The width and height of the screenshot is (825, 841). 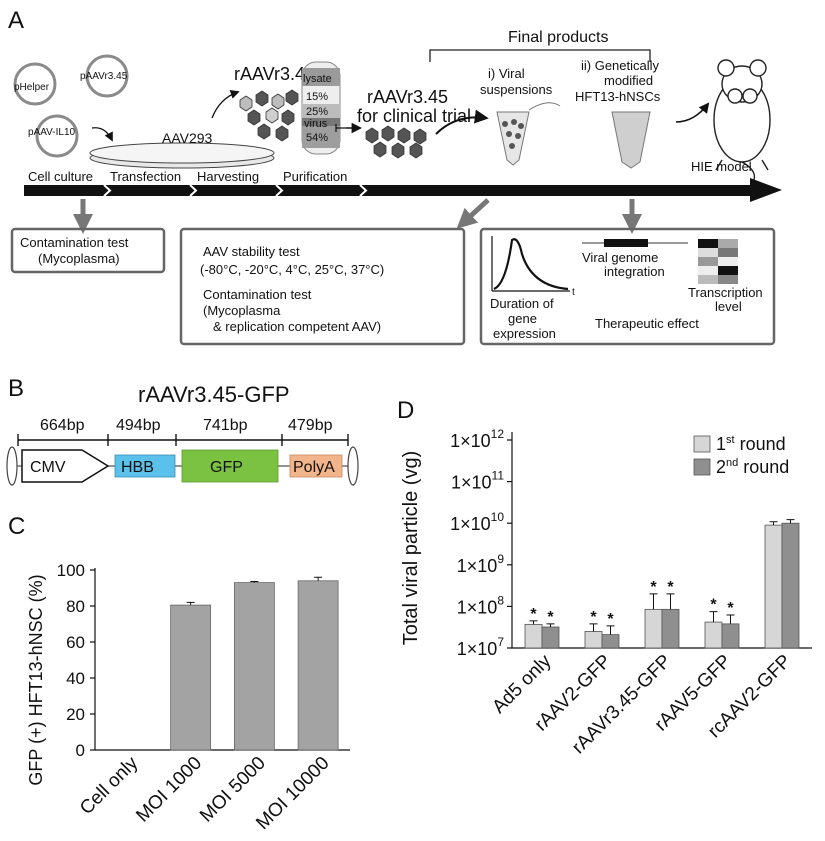 What do you see at coordinates (721, 166) in the screenshot?
I see `hie-model-label: HIE model` at bounding box center [721, 166].